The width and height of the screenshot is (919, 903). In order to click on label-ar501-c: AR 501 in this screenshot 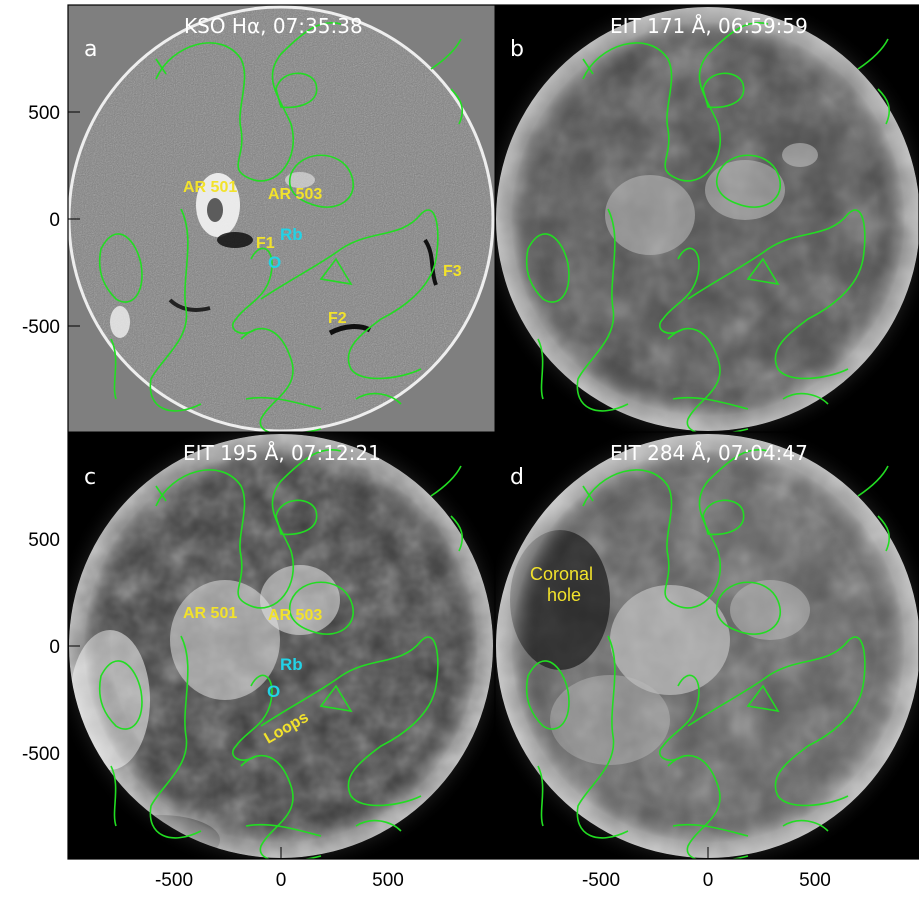, I will do `click(210, 613)`.